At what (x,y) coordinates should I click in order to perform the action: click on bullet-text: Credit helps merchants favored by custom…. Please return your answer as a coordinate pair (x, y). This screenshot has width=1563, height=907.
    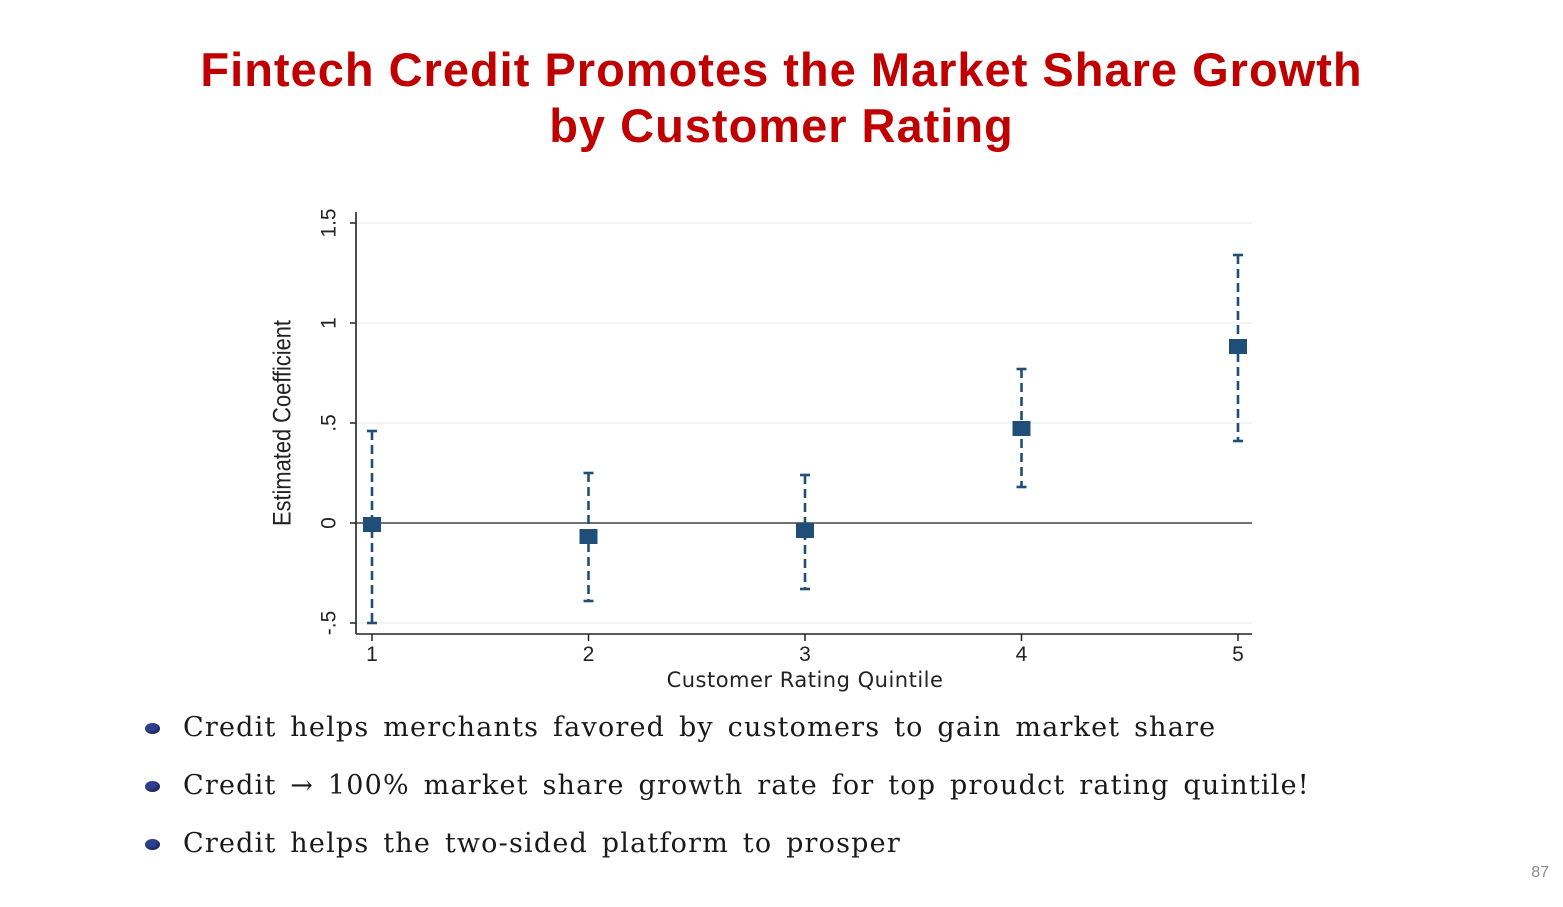
    Looking at the image, I should click on (700, 727).